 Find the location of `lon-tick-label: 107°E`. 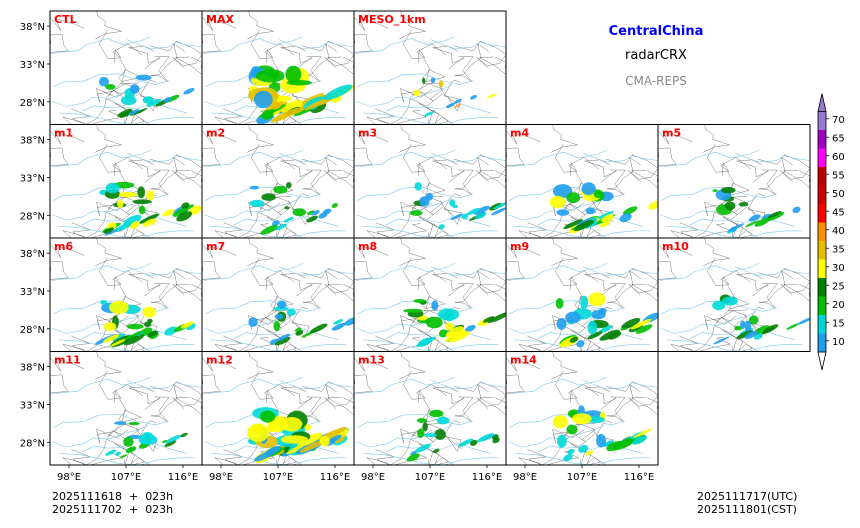

lon-tick-label: 107°E is located at coordinates (430, 477).